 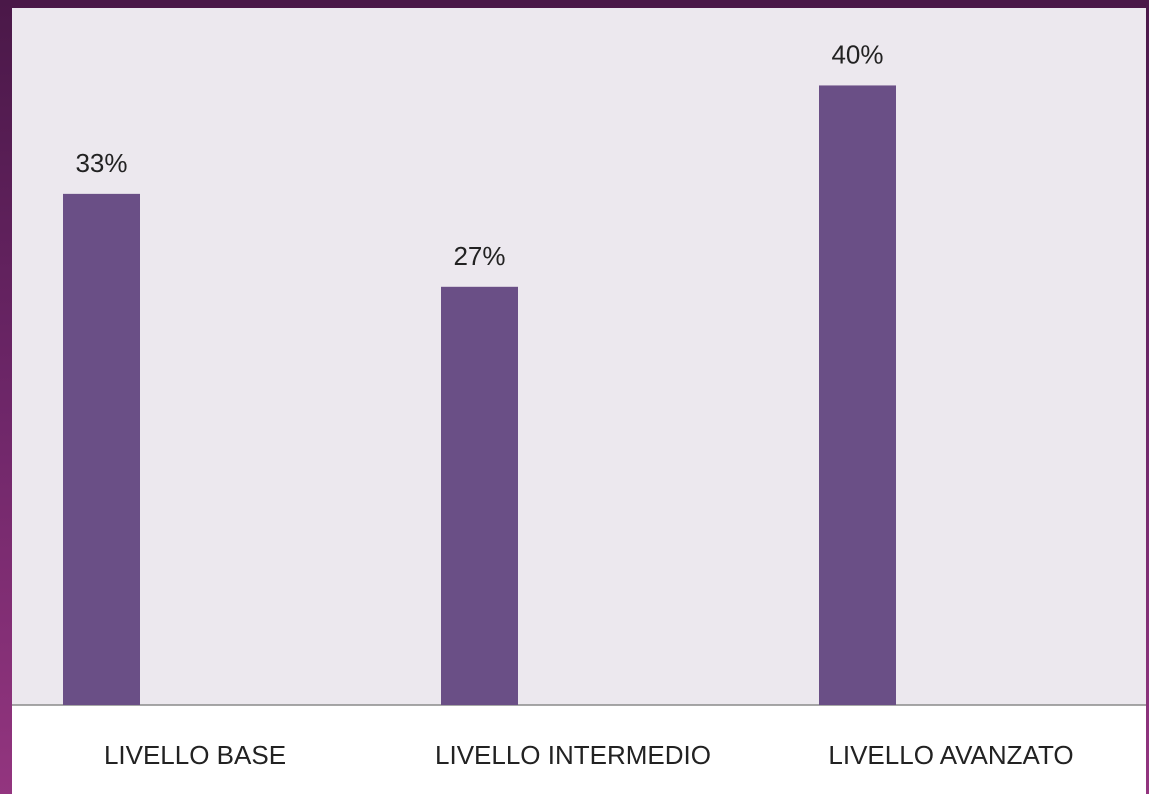 What do you see at coordinates (479, 256) in the screenshot?
I see `data-label-2: 27%` at bounding box center [479, 256].